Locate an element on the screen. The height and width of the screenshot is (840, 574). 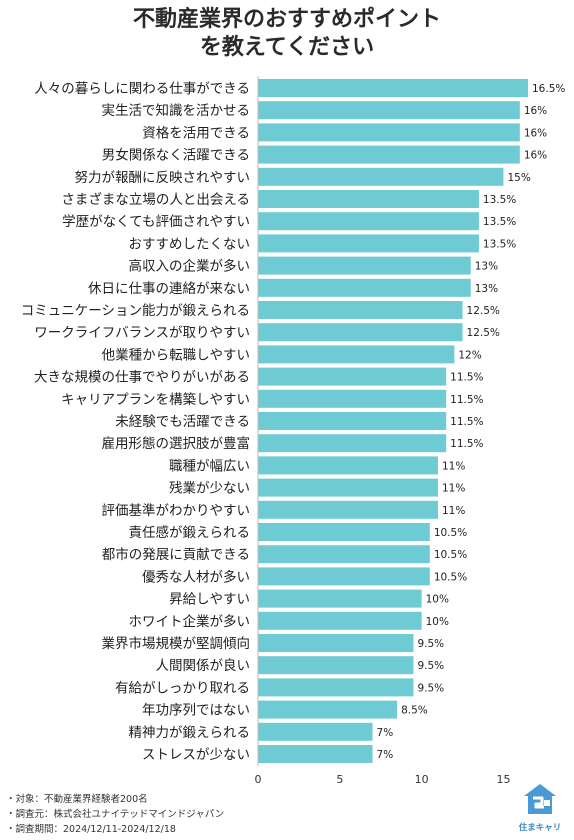
category-label: 残業が少ない is located at coordinates (209, 489).